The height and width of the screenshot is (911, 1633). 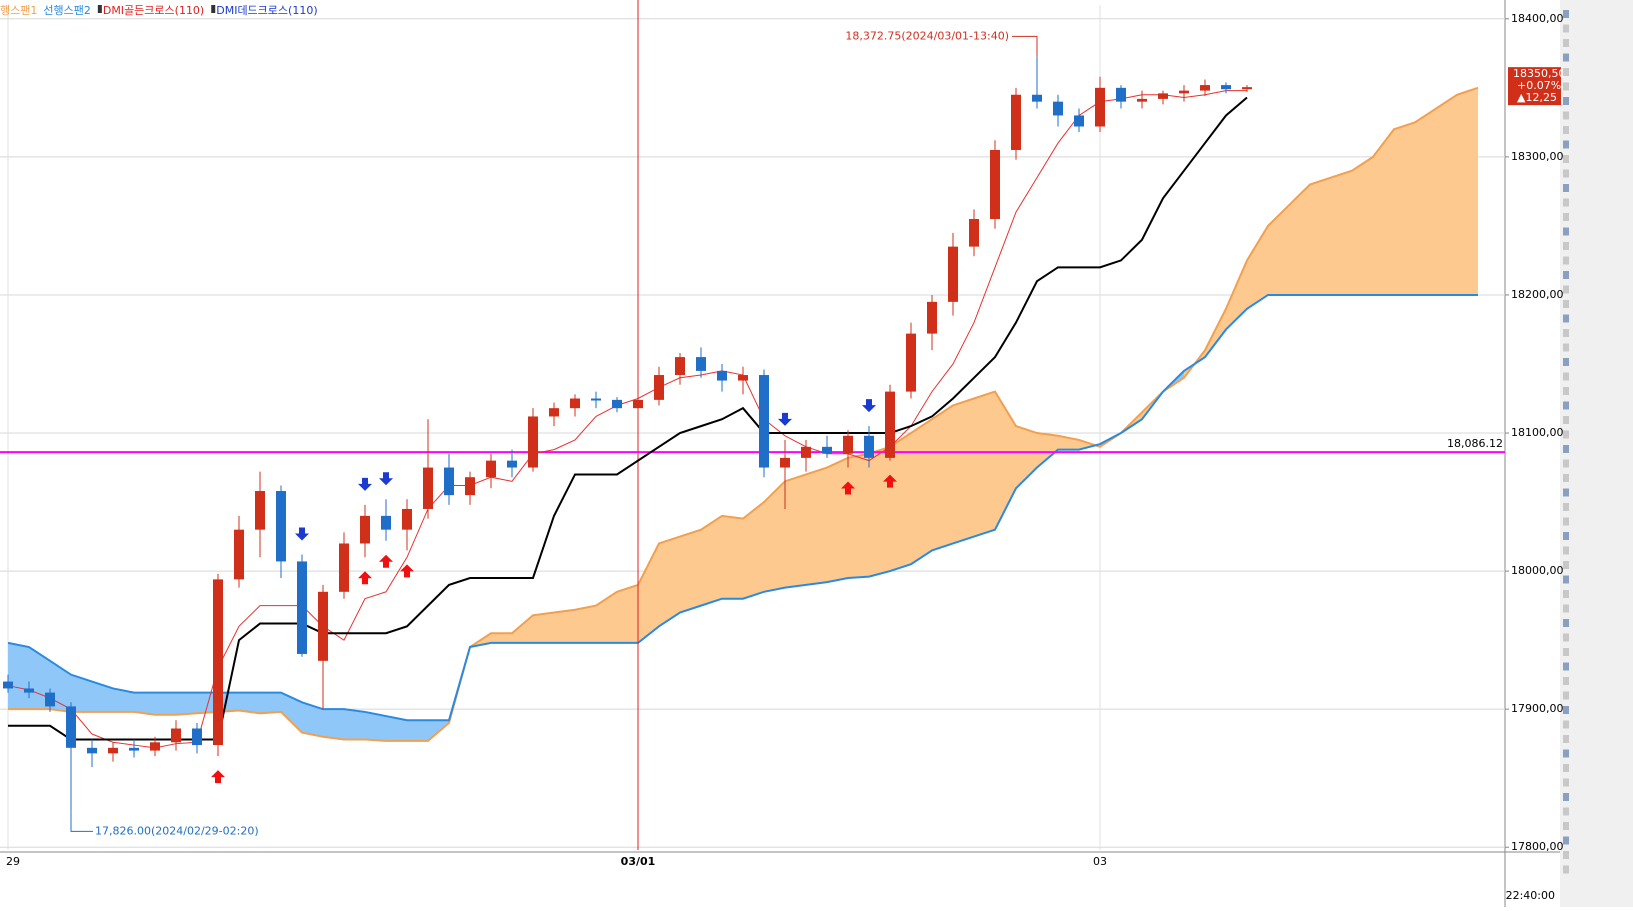 I want to click on legend-entry: DMI데드크로스(110), so click(x=266, y=10).